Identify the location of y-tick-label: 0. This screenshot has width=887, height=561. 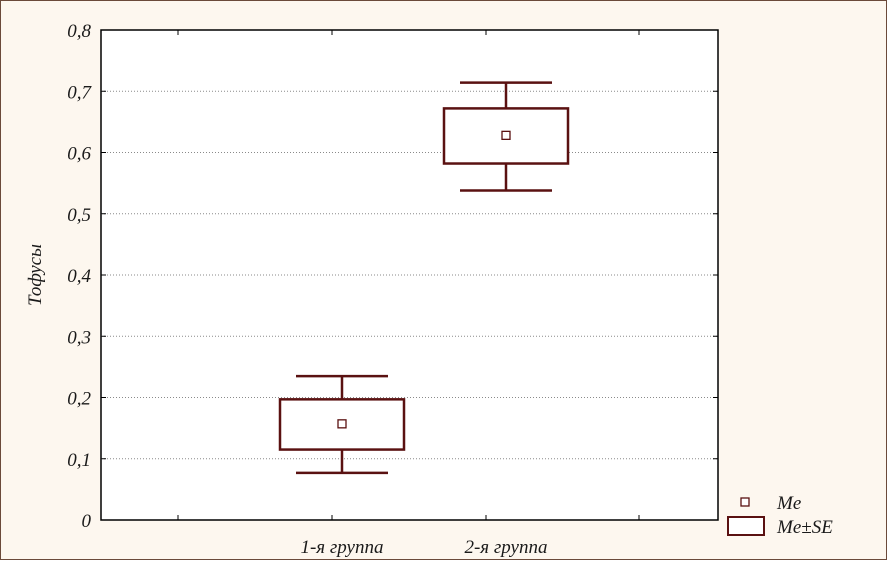
(87, 521).